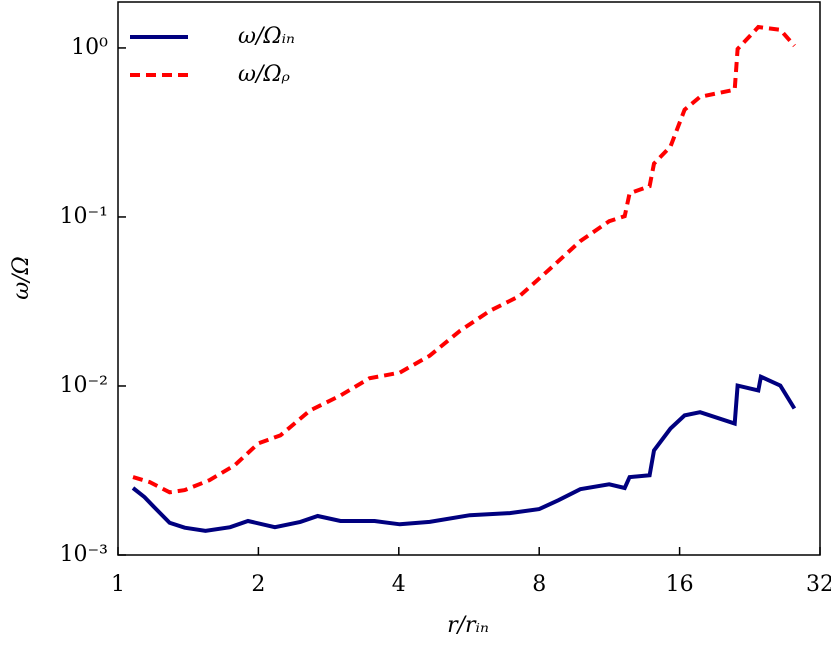 Image resolution: width=831 pixels, height=647 pixels. What do you see at coordinates (266, 36) in the screenshot?
I see `legend-label: ω/Ωᵢₙ` at bounding box center [266, 36].